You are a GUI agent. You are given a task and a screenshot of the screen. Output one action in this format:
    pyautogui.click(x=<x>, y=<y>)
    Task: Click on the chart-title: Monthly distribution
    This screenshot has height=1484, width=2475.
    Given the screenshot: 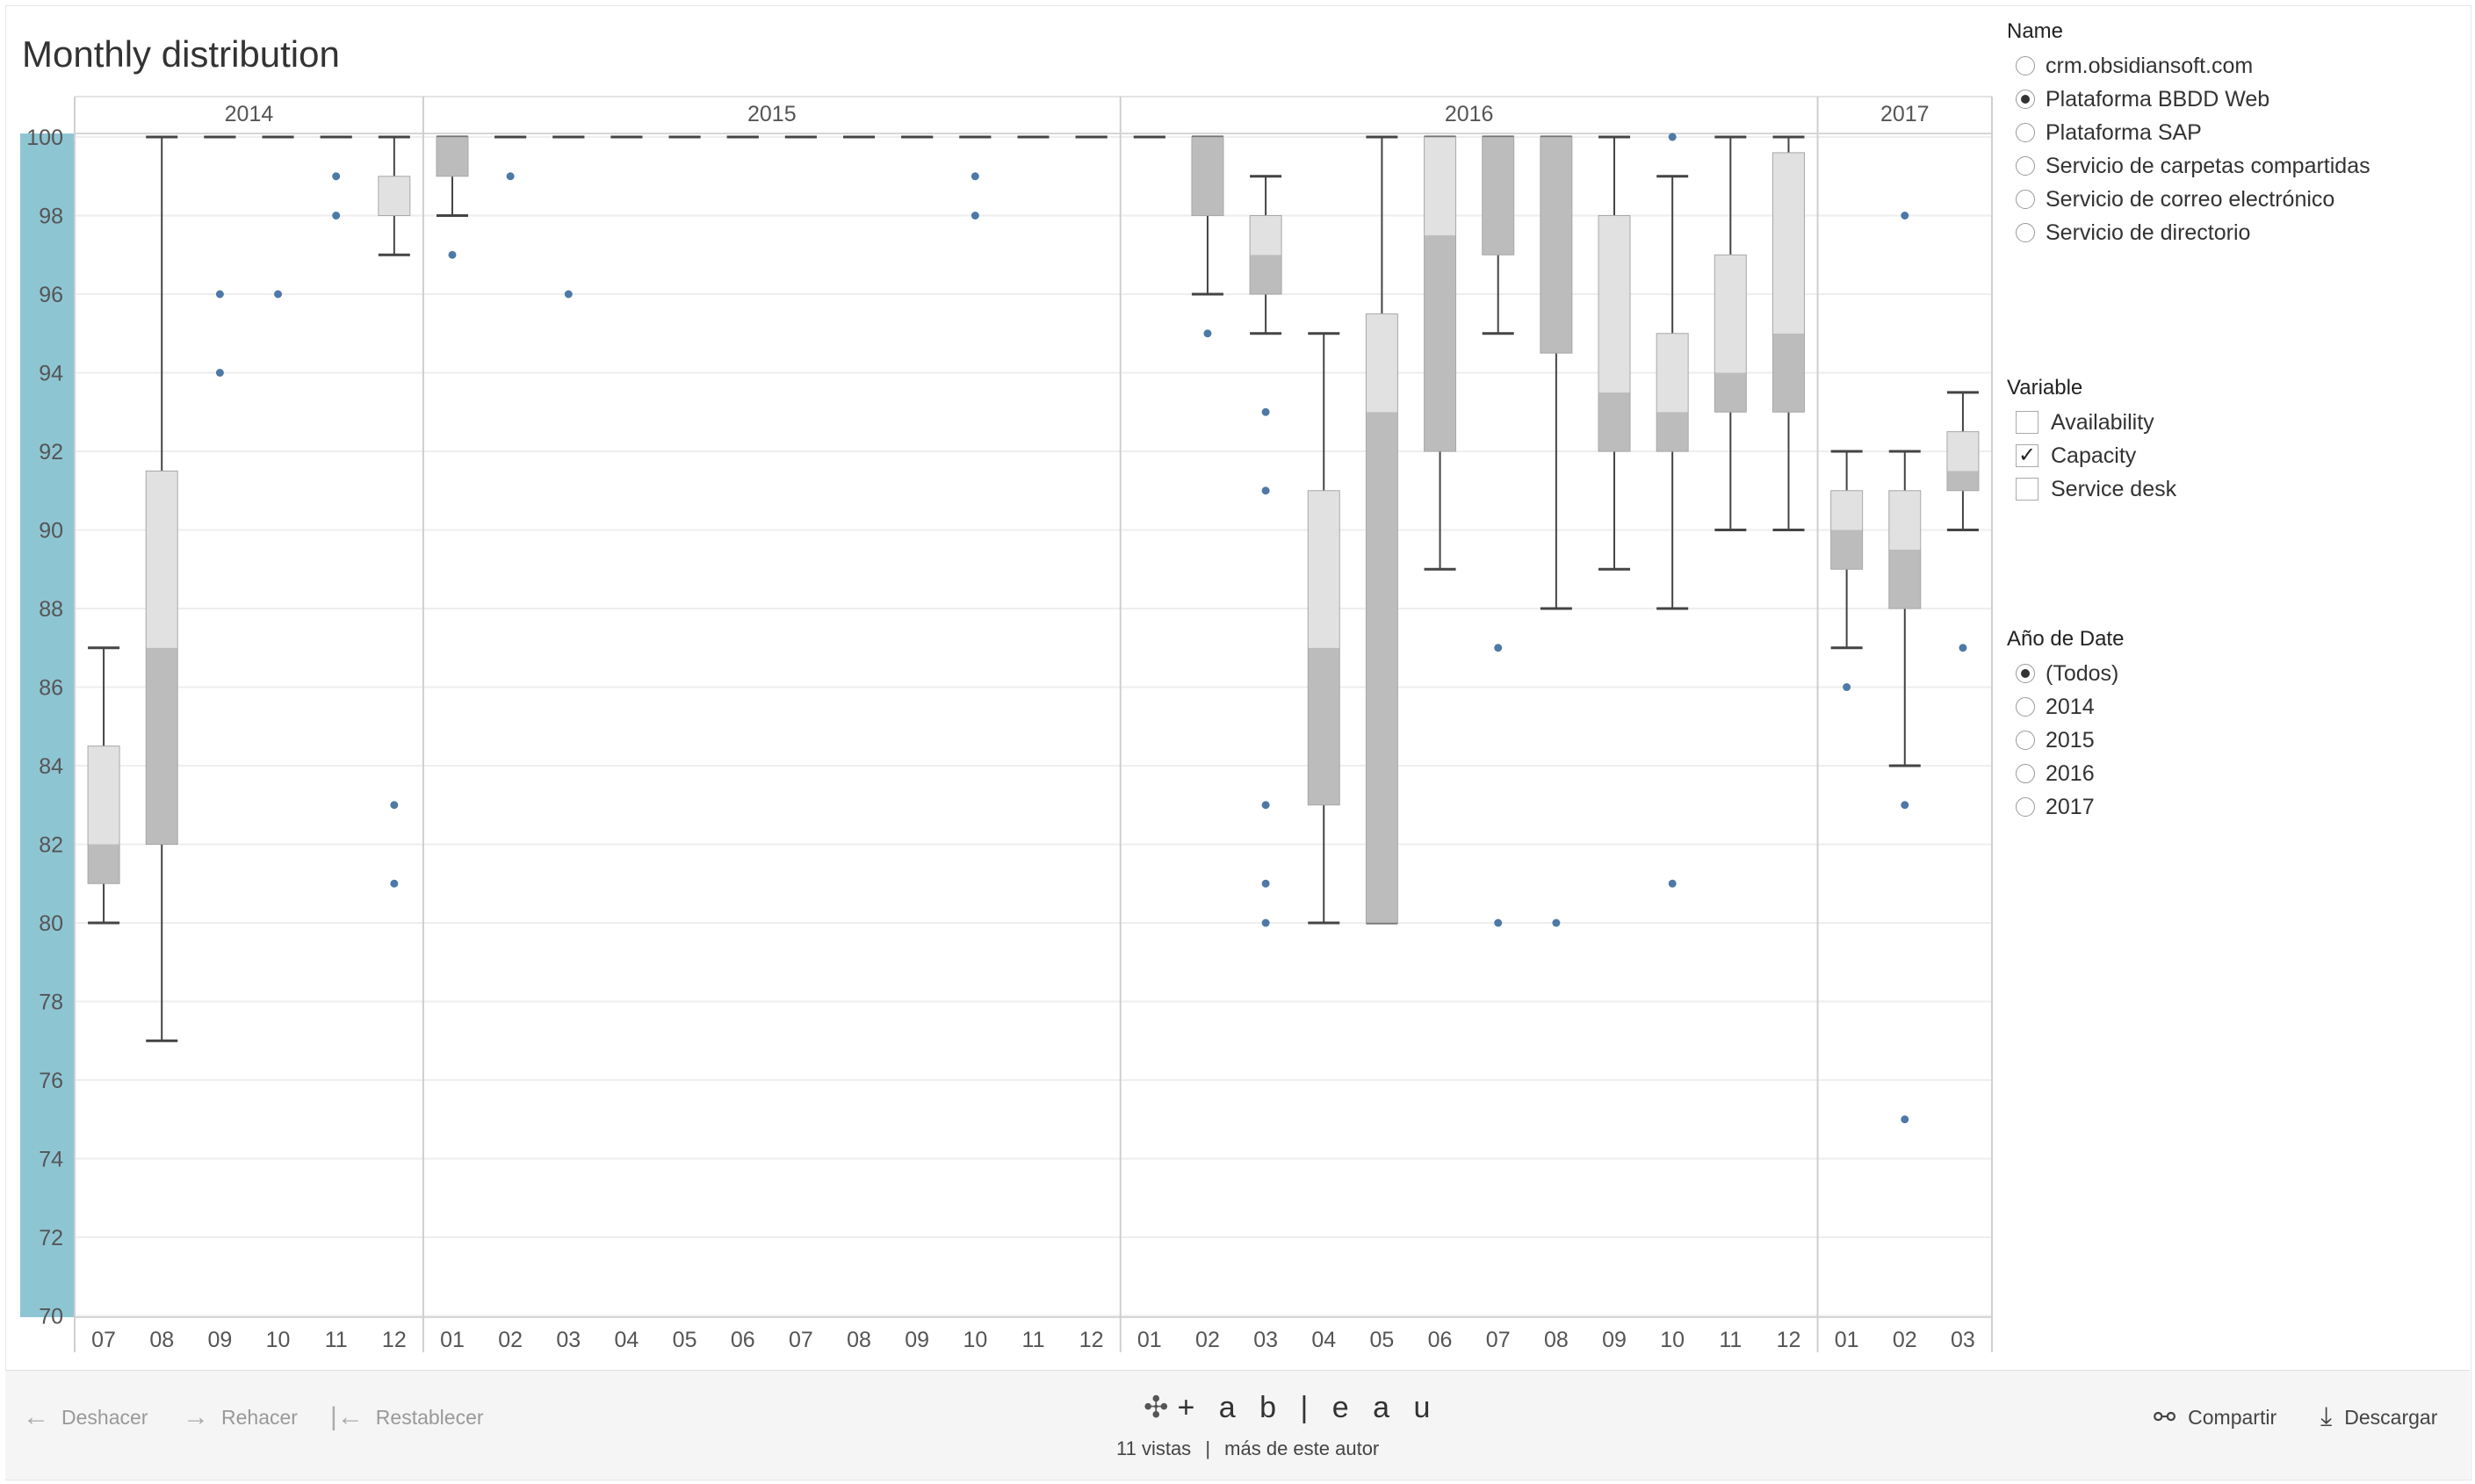 What is the action you would take?
    pyautogui.click(x=181, y=54)
    